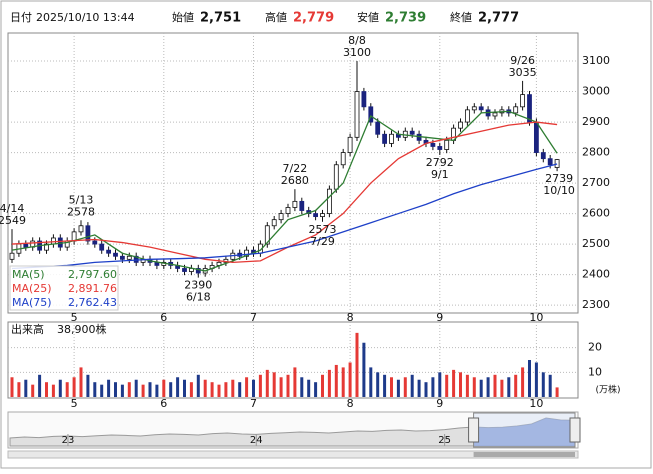  What do you see at coordinates (440, 174) in the screenshot?
I see `annotation-date: 9/1` at bounding box center [440, 174].